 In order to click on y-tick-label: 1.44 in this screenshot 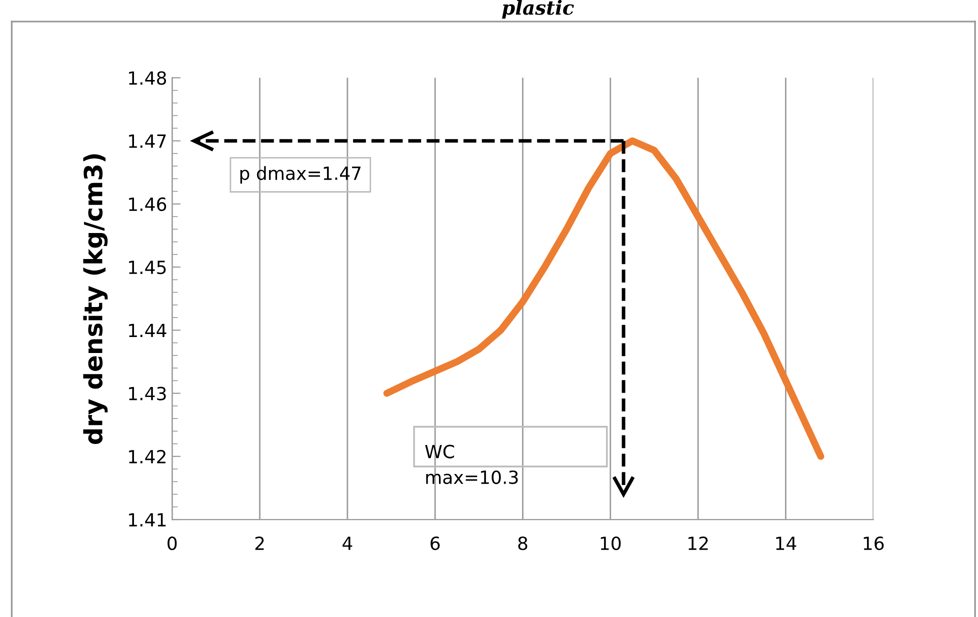, I will do `click(147, 331)`.